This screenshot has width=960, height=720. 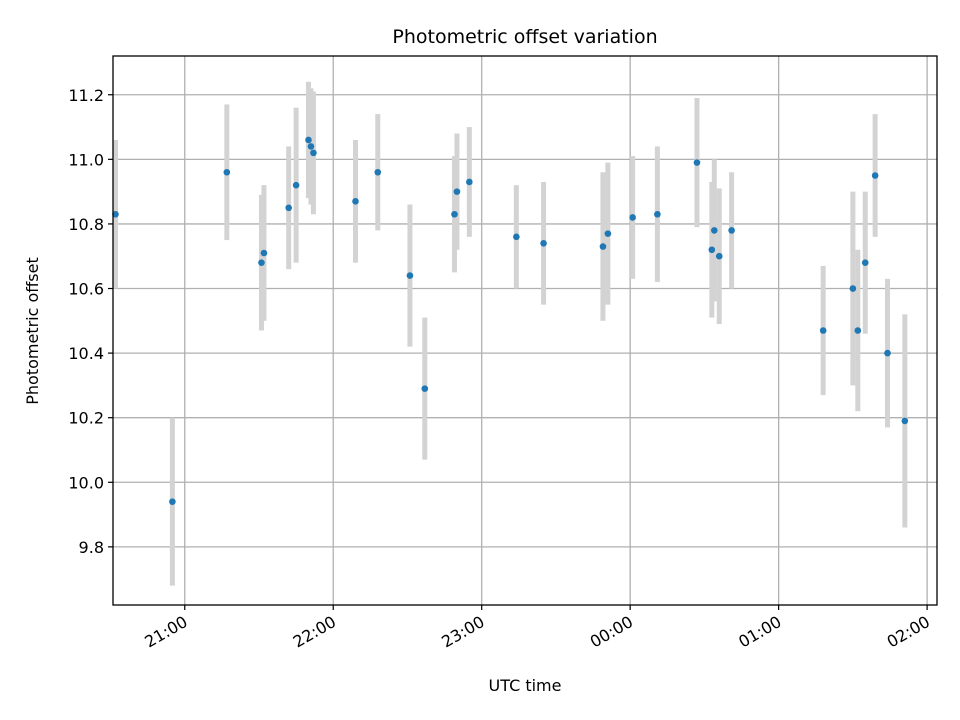 What do you see at coordinates (86, 482) in the screenshot?
I see `y-tick-label: 10.0` at bounding box center [86, 482].